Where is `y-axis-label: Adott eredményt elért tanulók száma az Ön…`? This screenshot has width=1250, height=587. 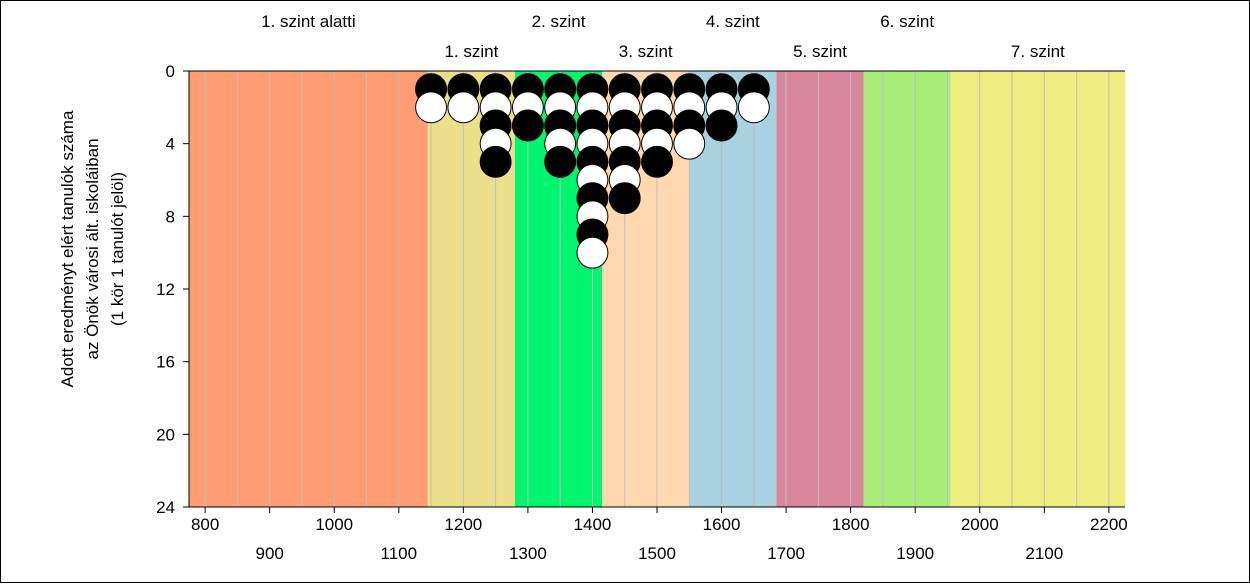 y-axis-label: Adott eredményt elért tanulók száma az Ön… is located at coordinates (92, 248).